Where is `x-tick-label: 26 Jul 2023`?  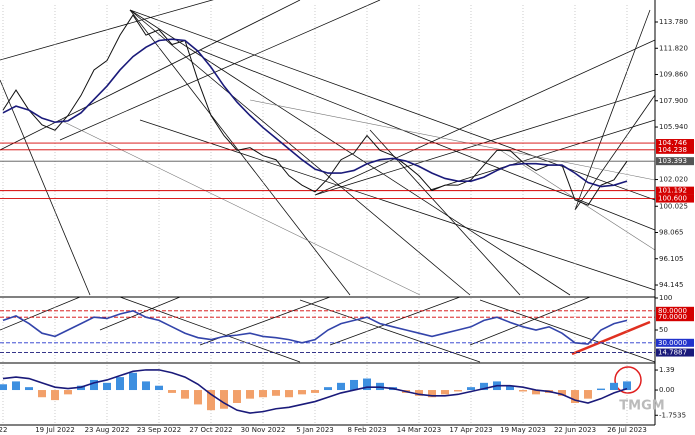
x-tick-label: 26 Jul 2023 is located at coordinates (627, 430).